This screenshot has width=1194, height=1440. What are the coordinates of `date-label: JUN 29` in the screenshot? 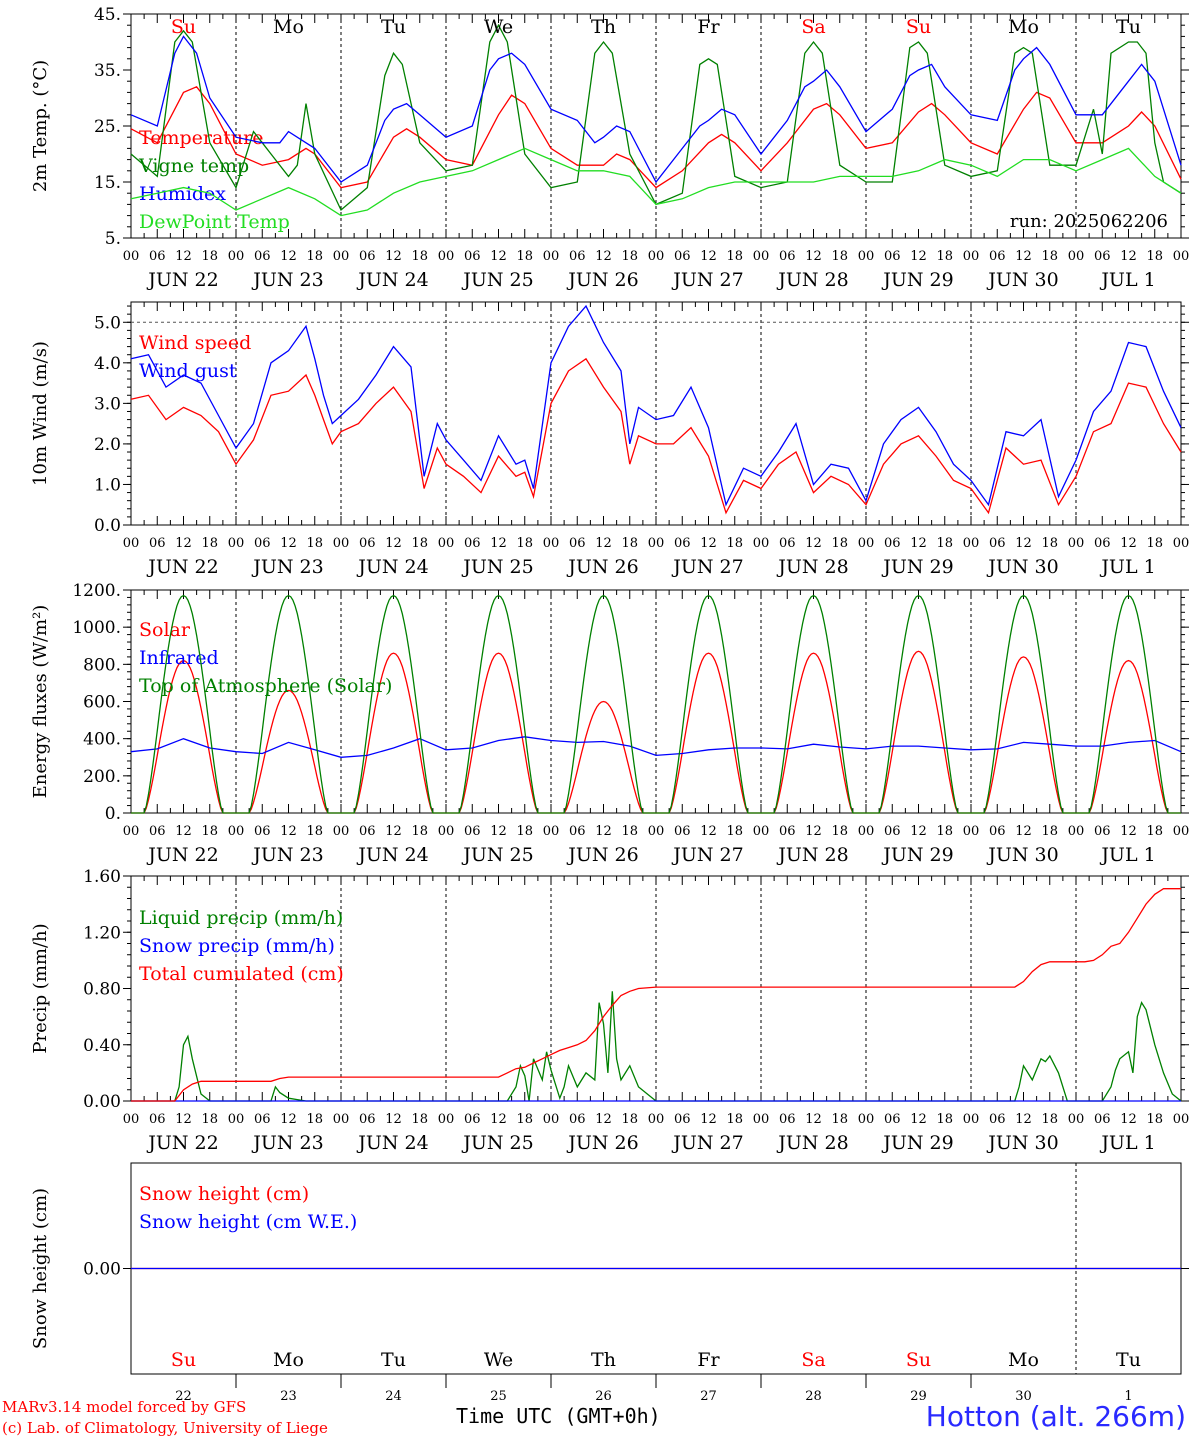 It's located at (917, 1143).